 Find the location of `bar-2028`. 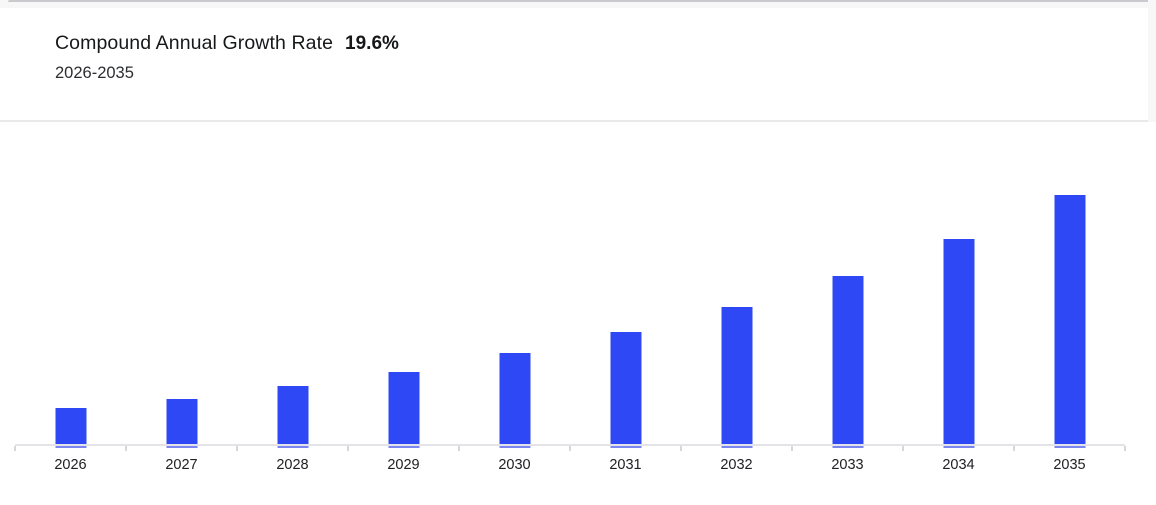

bar-2028 is located at coordinates (292, 415).